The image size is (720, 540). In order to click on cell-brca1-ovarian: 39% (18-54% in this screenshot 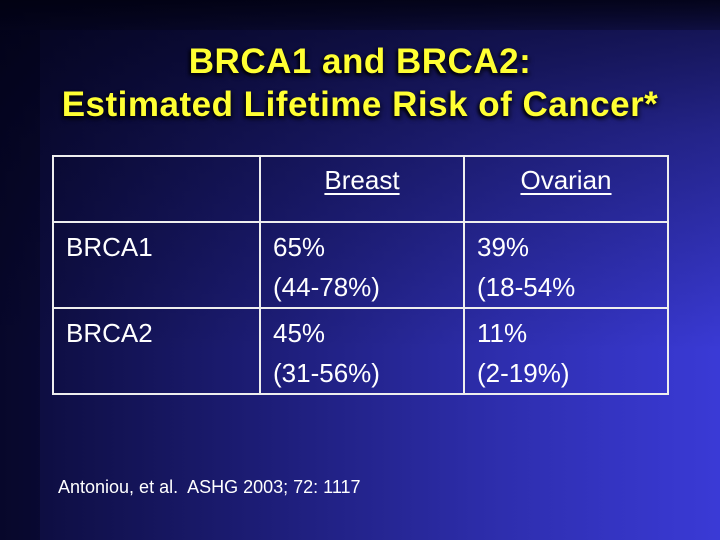, I will do `click(566, 265)`.